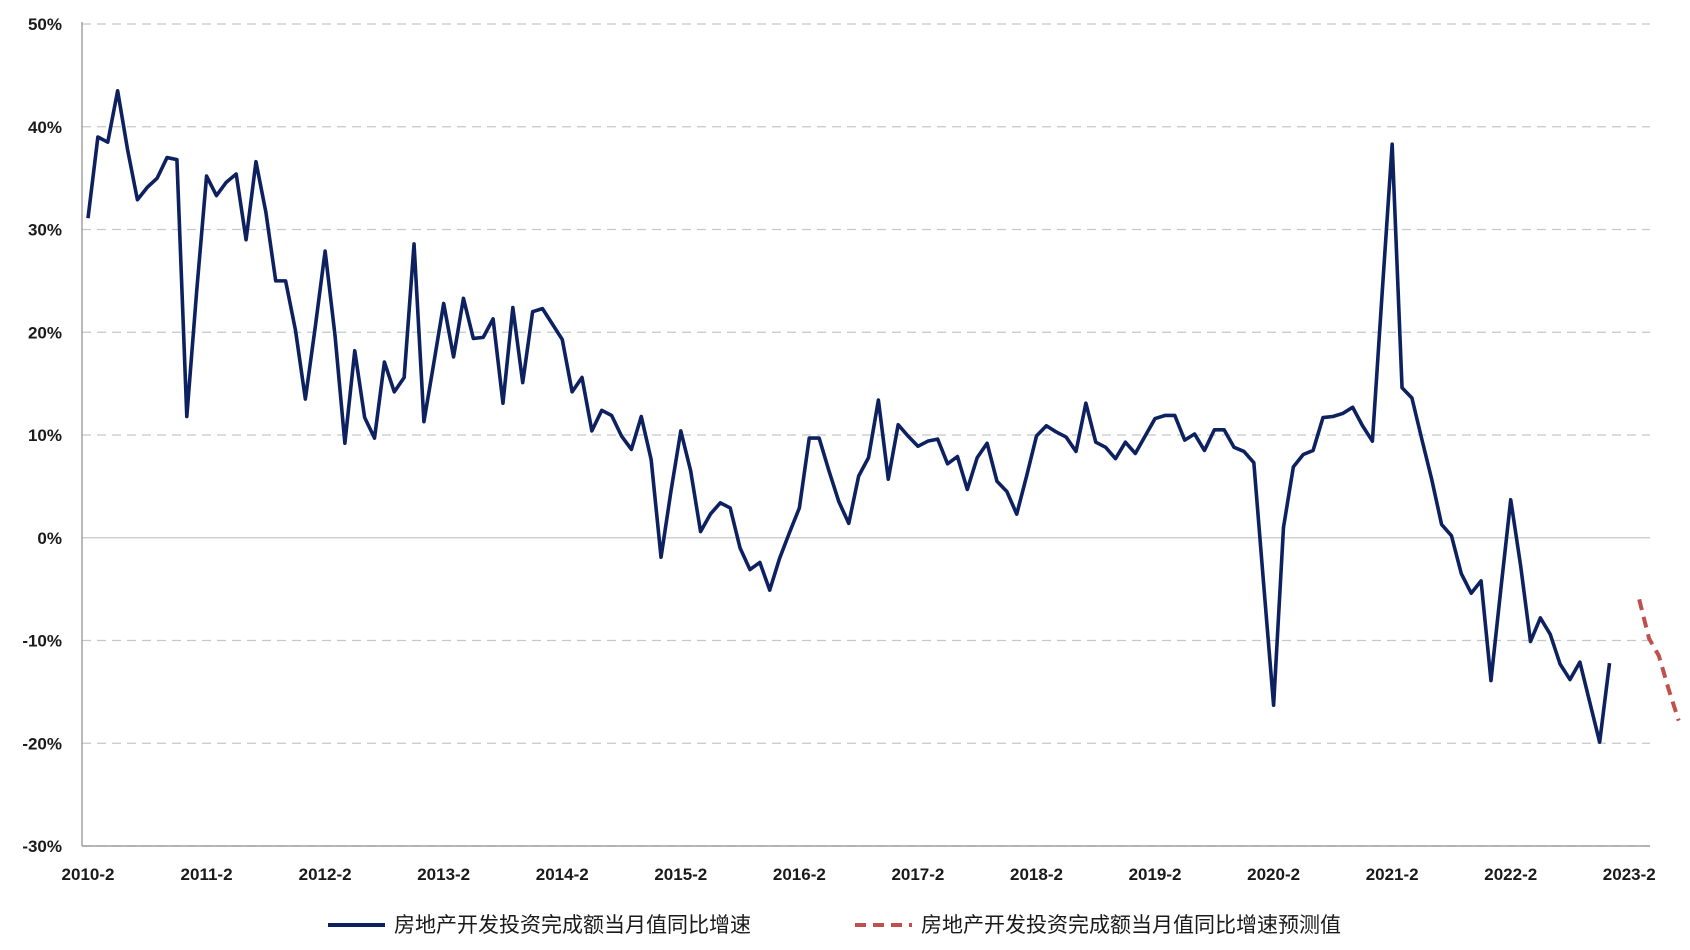 The height and width of the screenshot is (950, 1690). I want to click on y-tick-label: -10%, so click(42, 641).